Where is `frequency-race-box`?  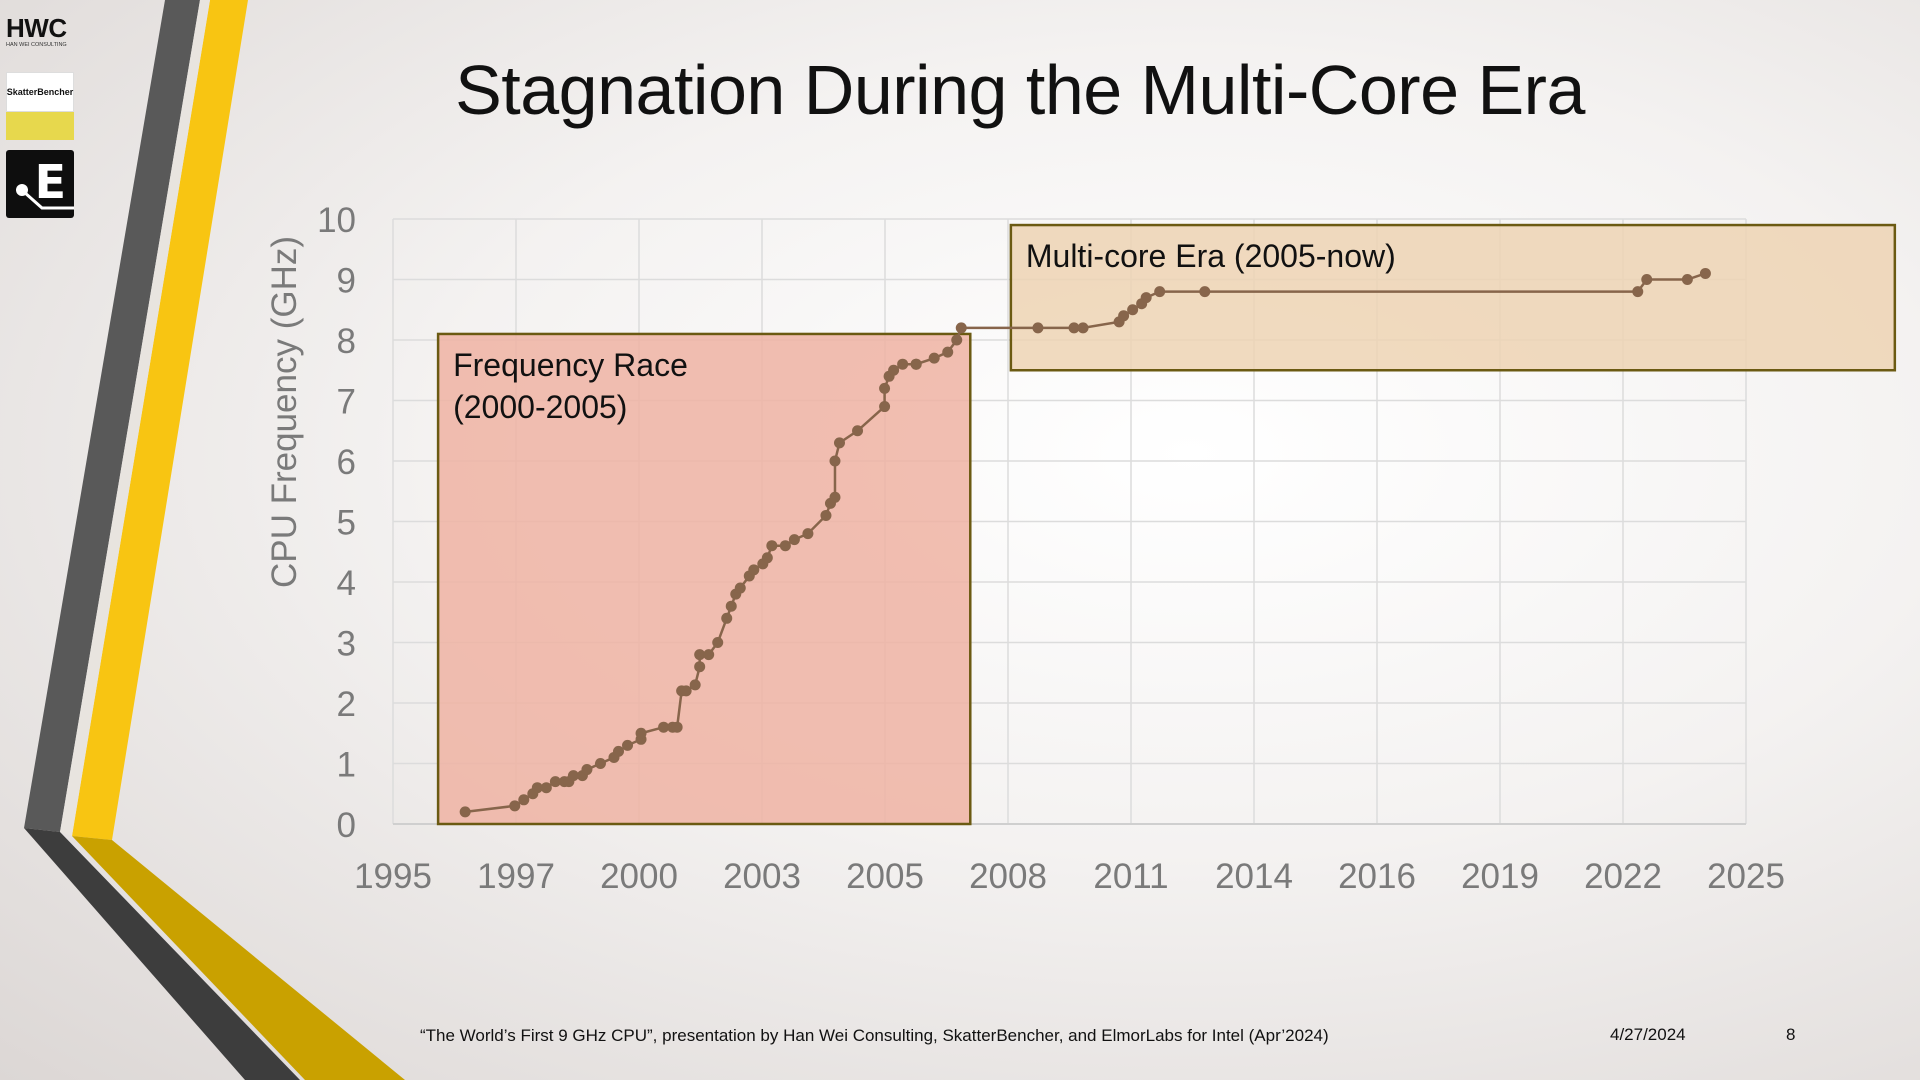 frequency-race-box is located at coordinates (704, 579).